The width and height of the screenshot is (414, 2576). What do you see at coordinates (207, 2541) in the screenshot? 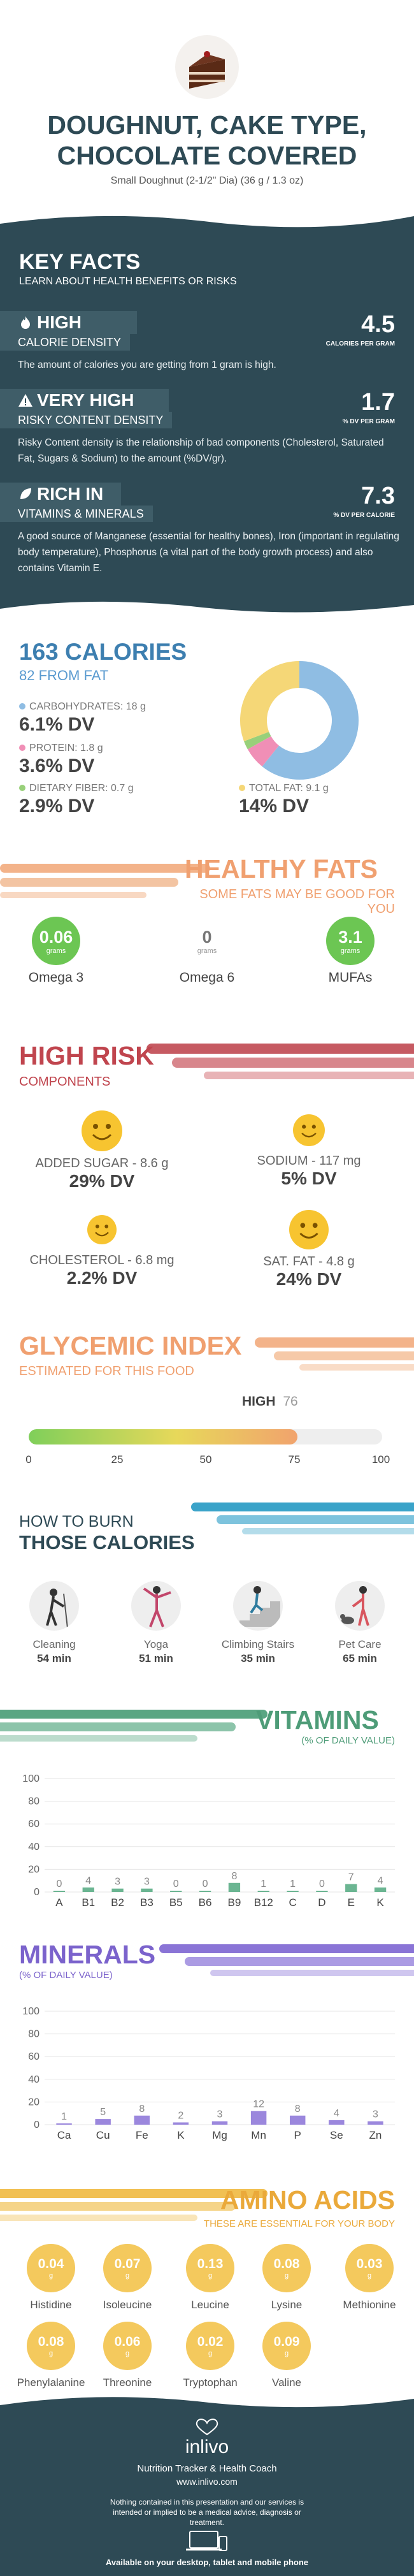
I see `devices-icon` at bounding box center [207, 2541].